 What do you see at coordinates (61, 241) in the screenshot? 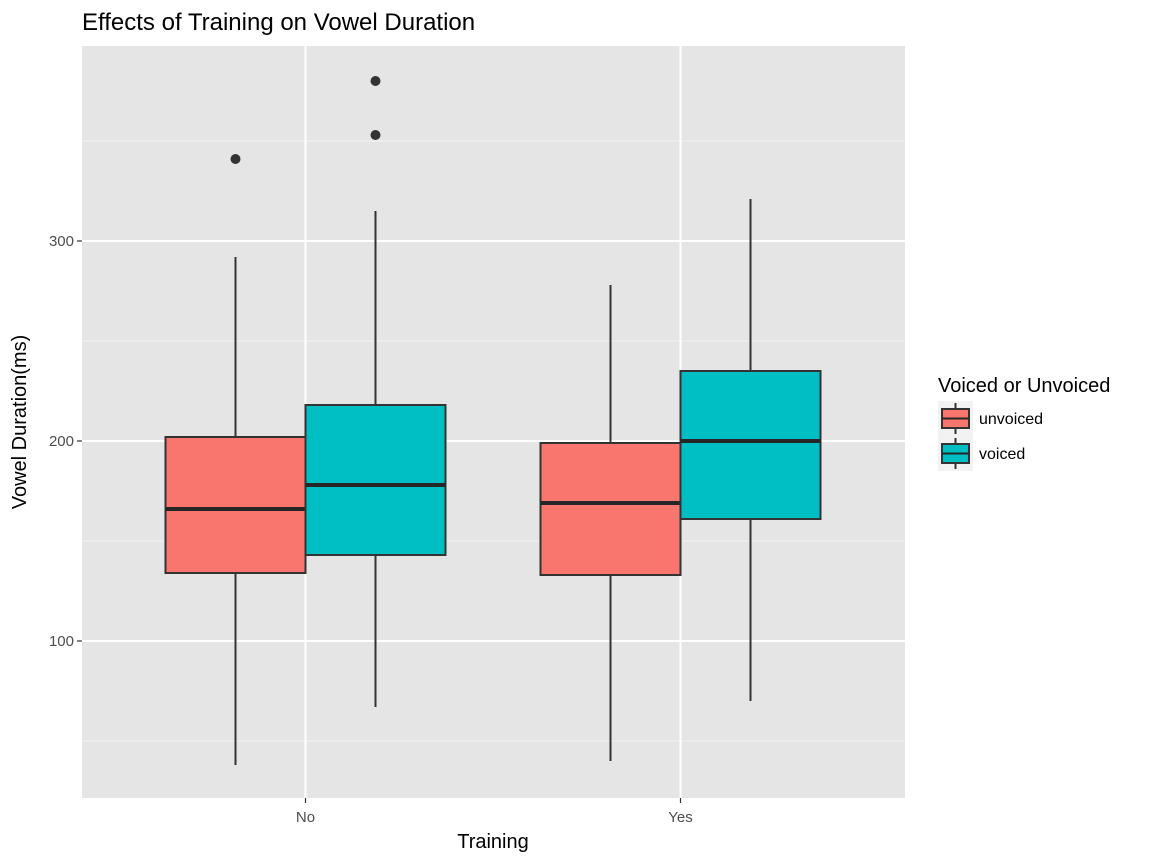
I see `y-tick-label: 300` at bounding box center [61, 241].